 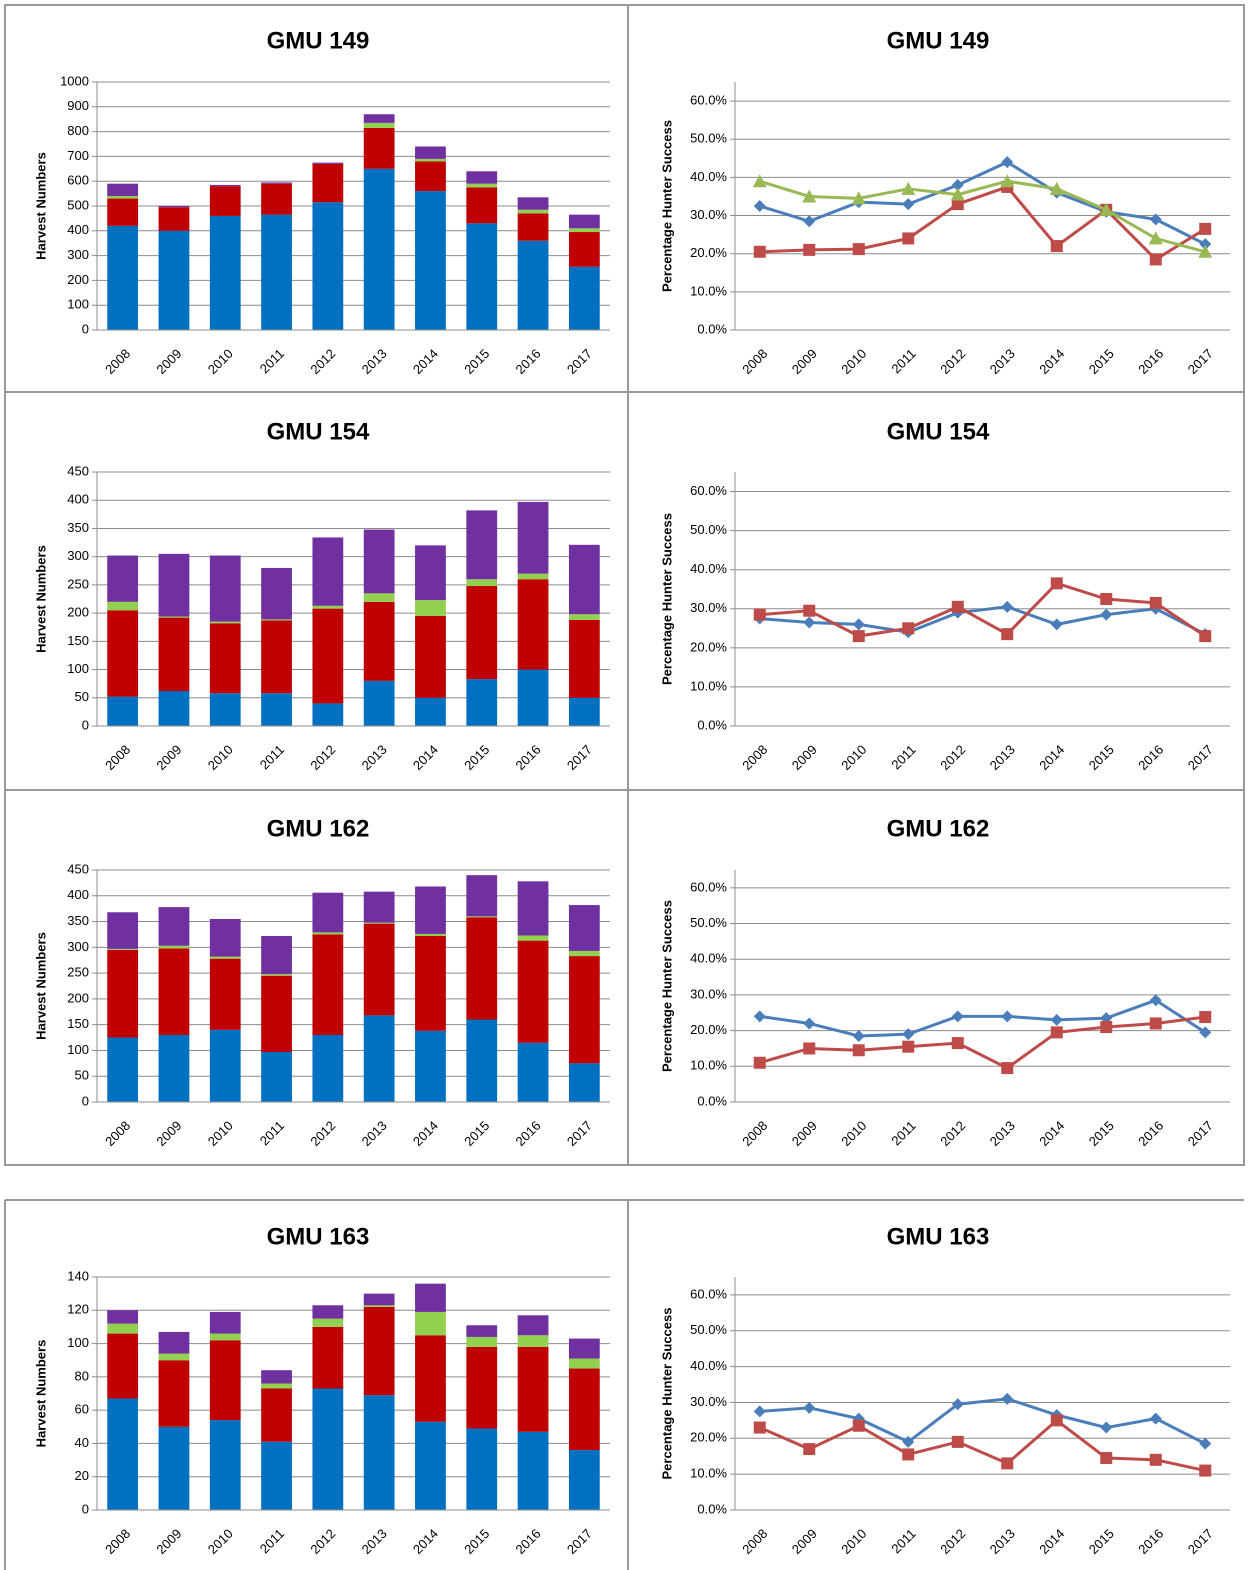 What do you see at coordinates (938, 828) in the screenshot?
I see `chart-title: GMU 162` at bounding box center [938, 828].